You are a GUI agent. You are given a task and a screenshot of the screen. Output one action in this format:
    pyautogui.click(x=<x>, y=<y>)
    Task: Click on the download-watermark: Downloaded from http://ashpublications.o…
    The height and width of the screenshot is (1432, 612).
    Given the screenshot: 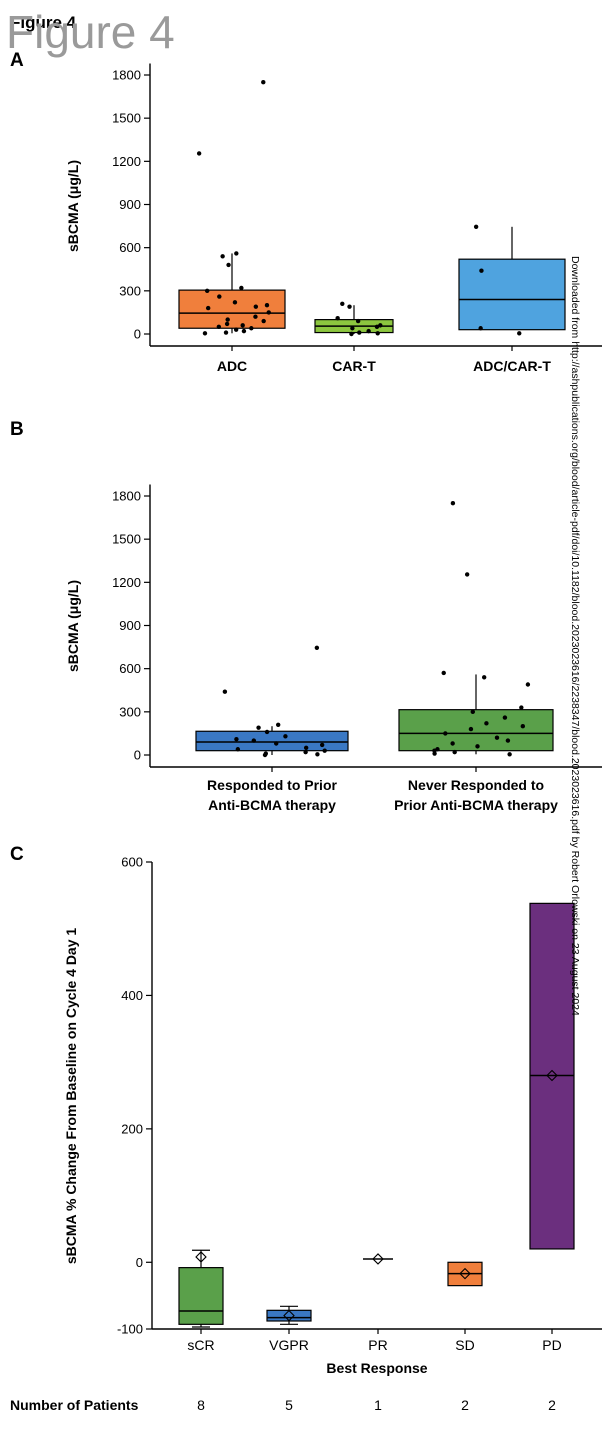 What is the action you would take?
    pyautogui.click(x=575, y=636)
    